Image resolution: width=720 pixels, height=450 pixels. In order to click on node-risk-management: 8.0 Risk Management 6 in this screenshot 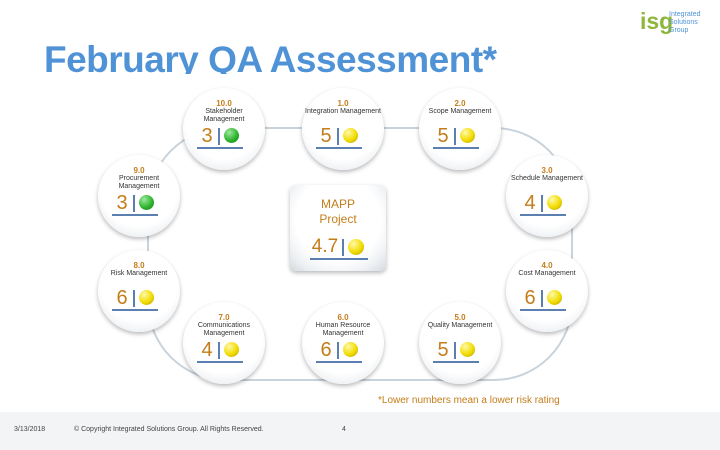, I will do `click(139, 291)`.